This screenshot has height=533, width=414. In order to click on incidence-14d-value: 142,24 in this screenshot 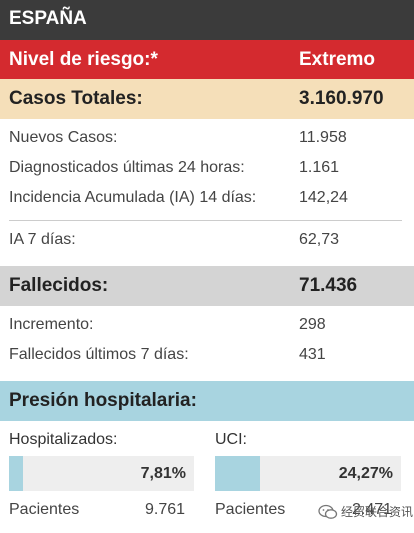, I will do `click(323, 197)`.